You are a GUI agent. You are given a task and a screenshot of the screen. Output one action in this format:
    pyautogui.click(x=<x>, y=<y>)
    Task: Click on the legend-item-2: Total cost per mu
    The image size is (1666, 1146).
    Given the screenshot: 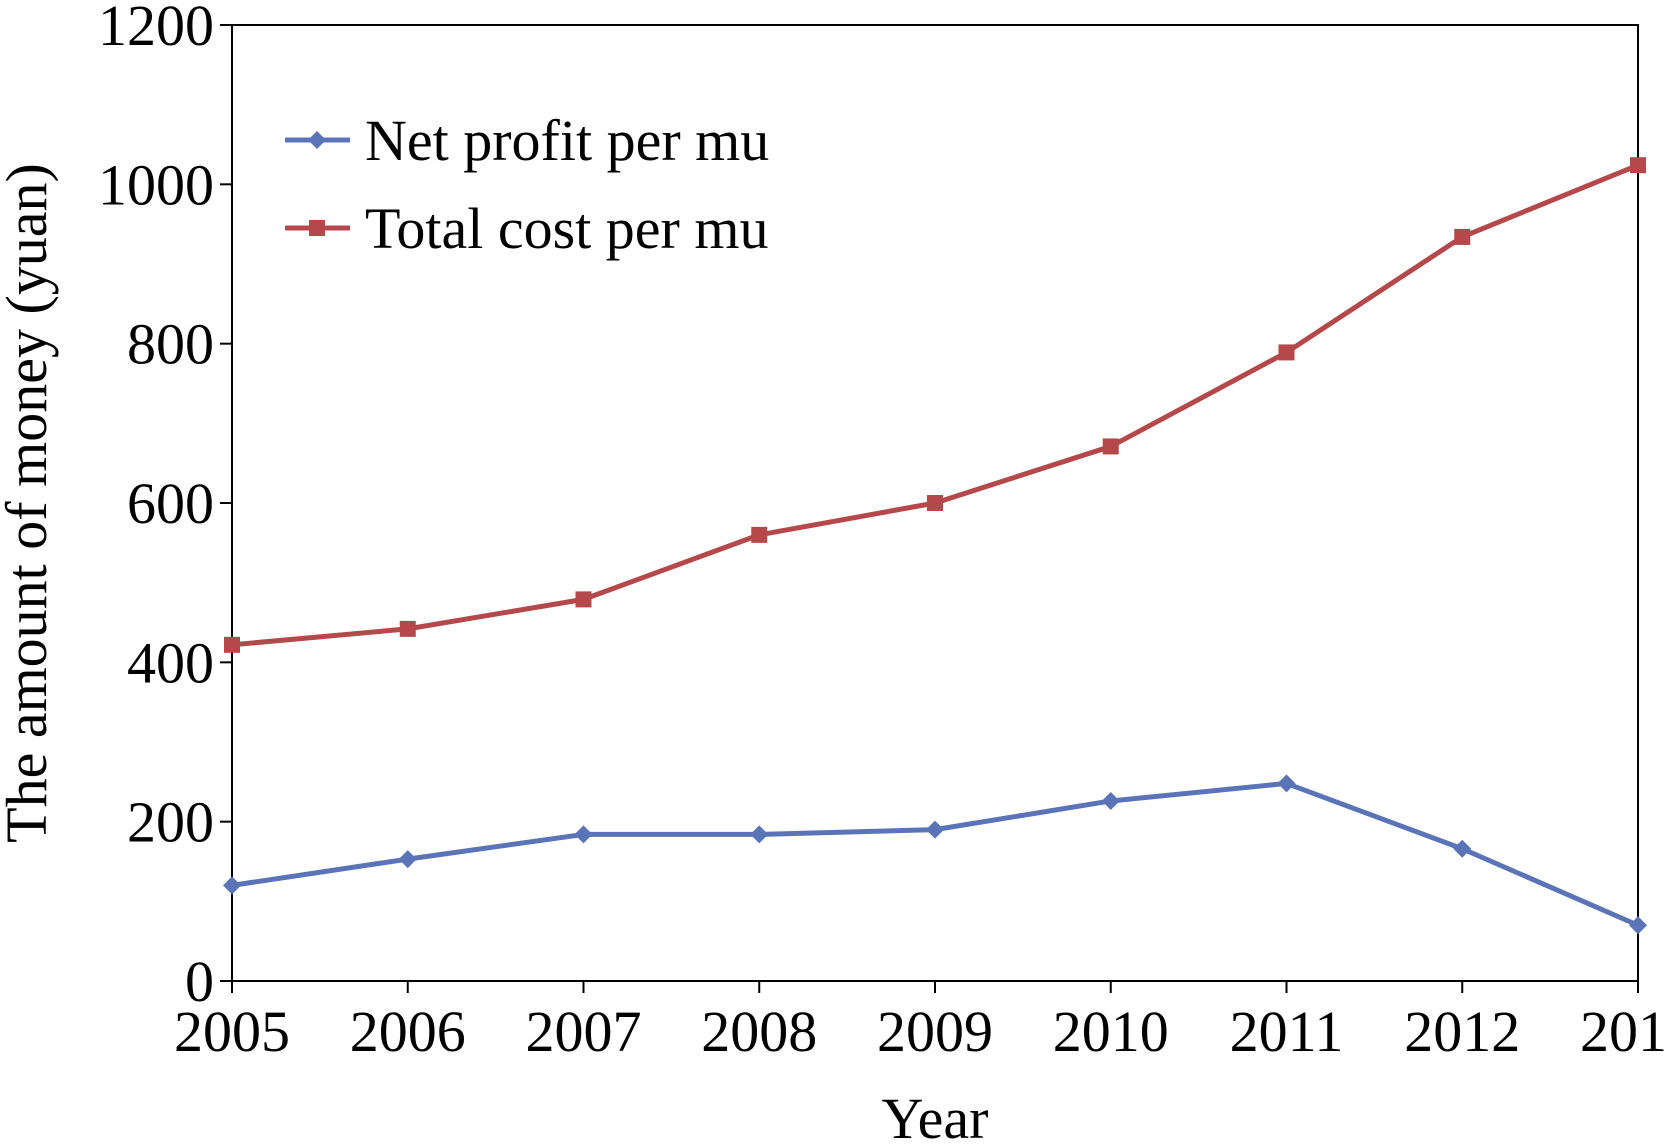 What is the action you would take?
    pyautogui.click(x=526, y=228)
    